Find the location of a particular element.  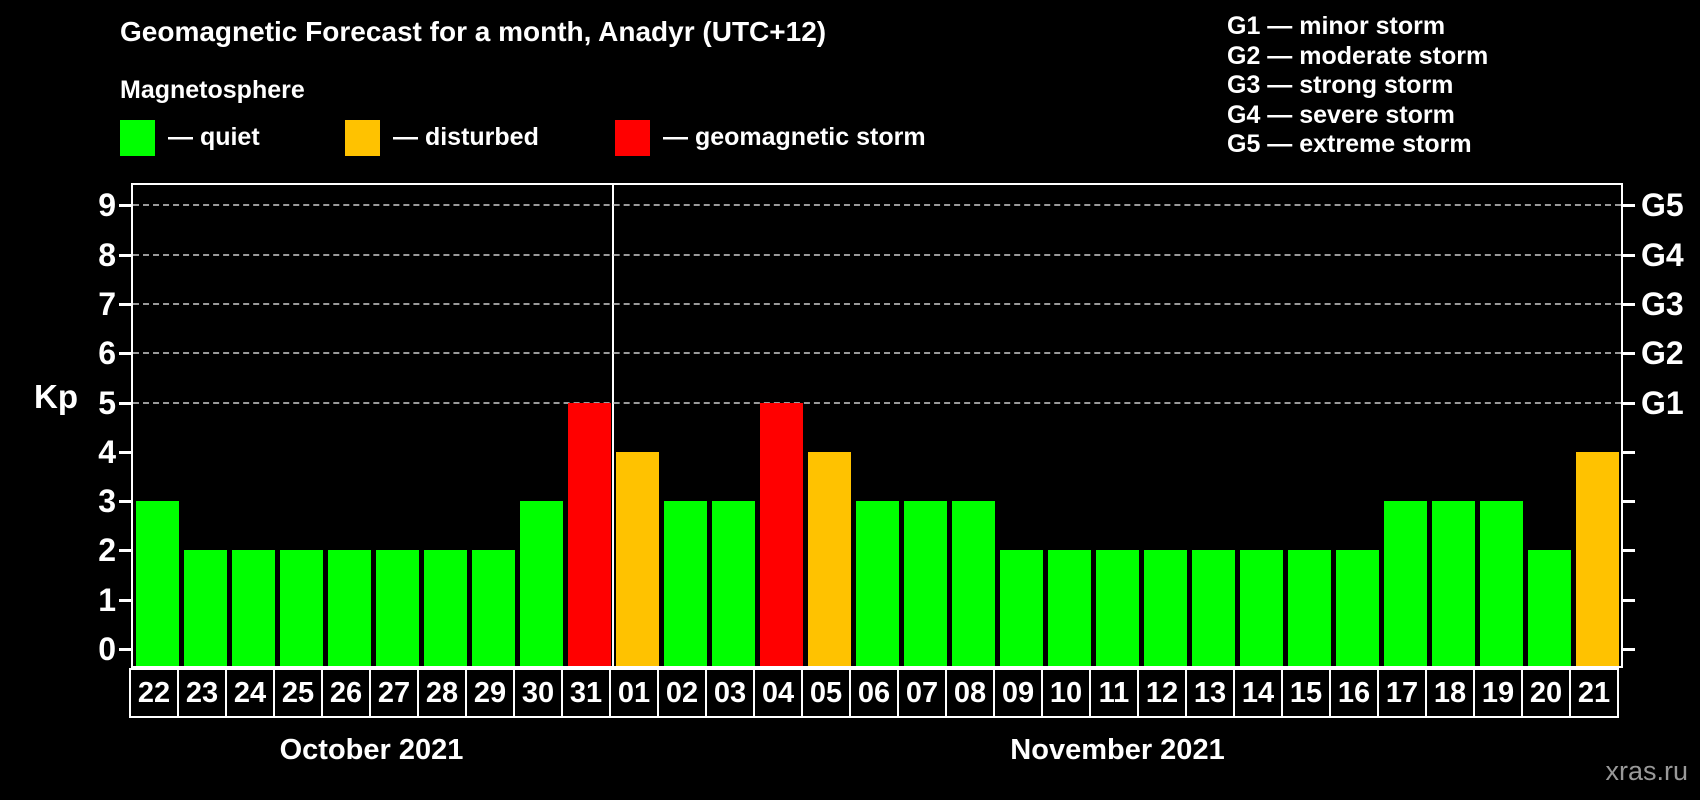

right-tick-kp7 is located at coordinates (1629, 304).